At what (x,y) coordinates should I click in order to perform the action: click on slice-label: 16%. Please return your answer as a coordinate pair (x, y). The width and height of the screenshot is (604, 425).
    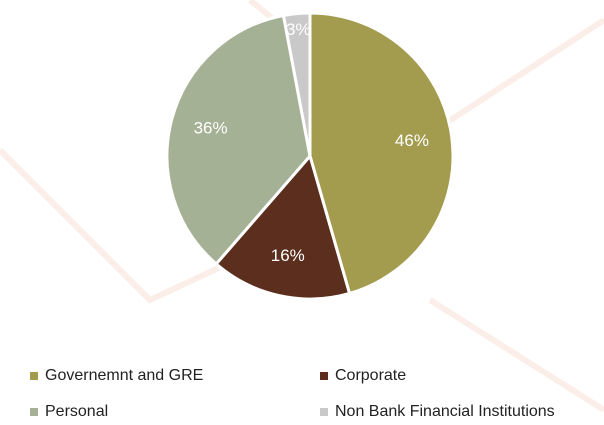
    Looking at the image, I should click on (288, 255).